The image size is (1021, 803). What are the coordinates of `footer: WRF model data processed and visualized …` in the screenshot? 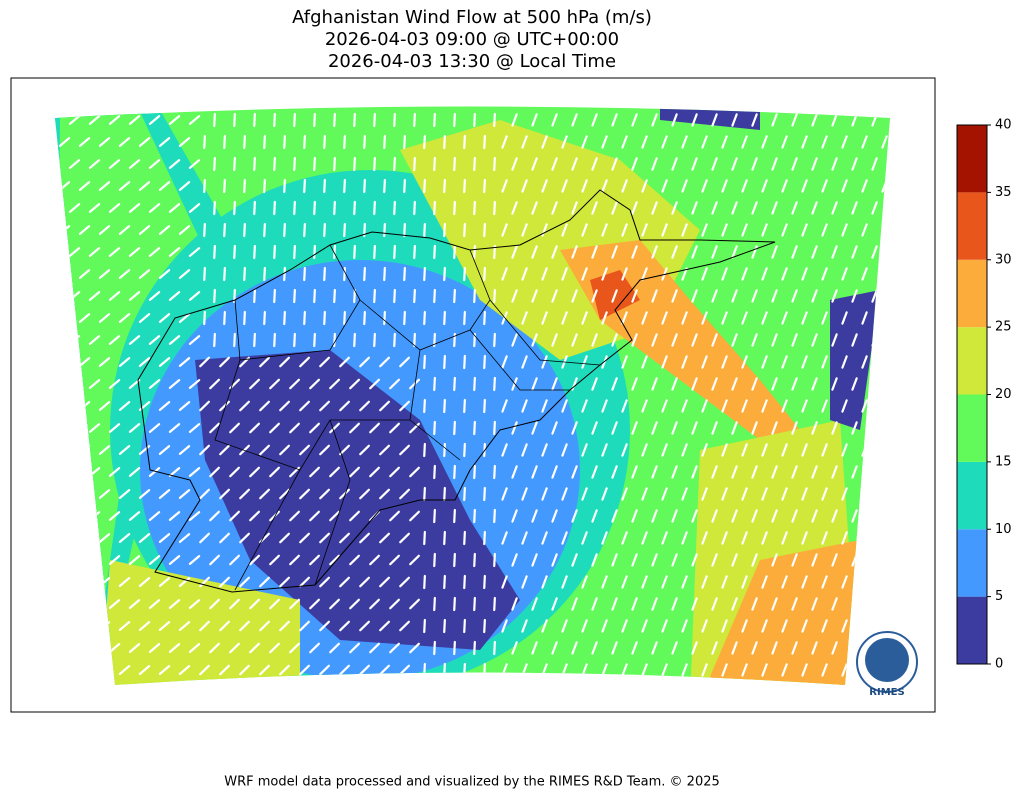 It's located at (472, 782).